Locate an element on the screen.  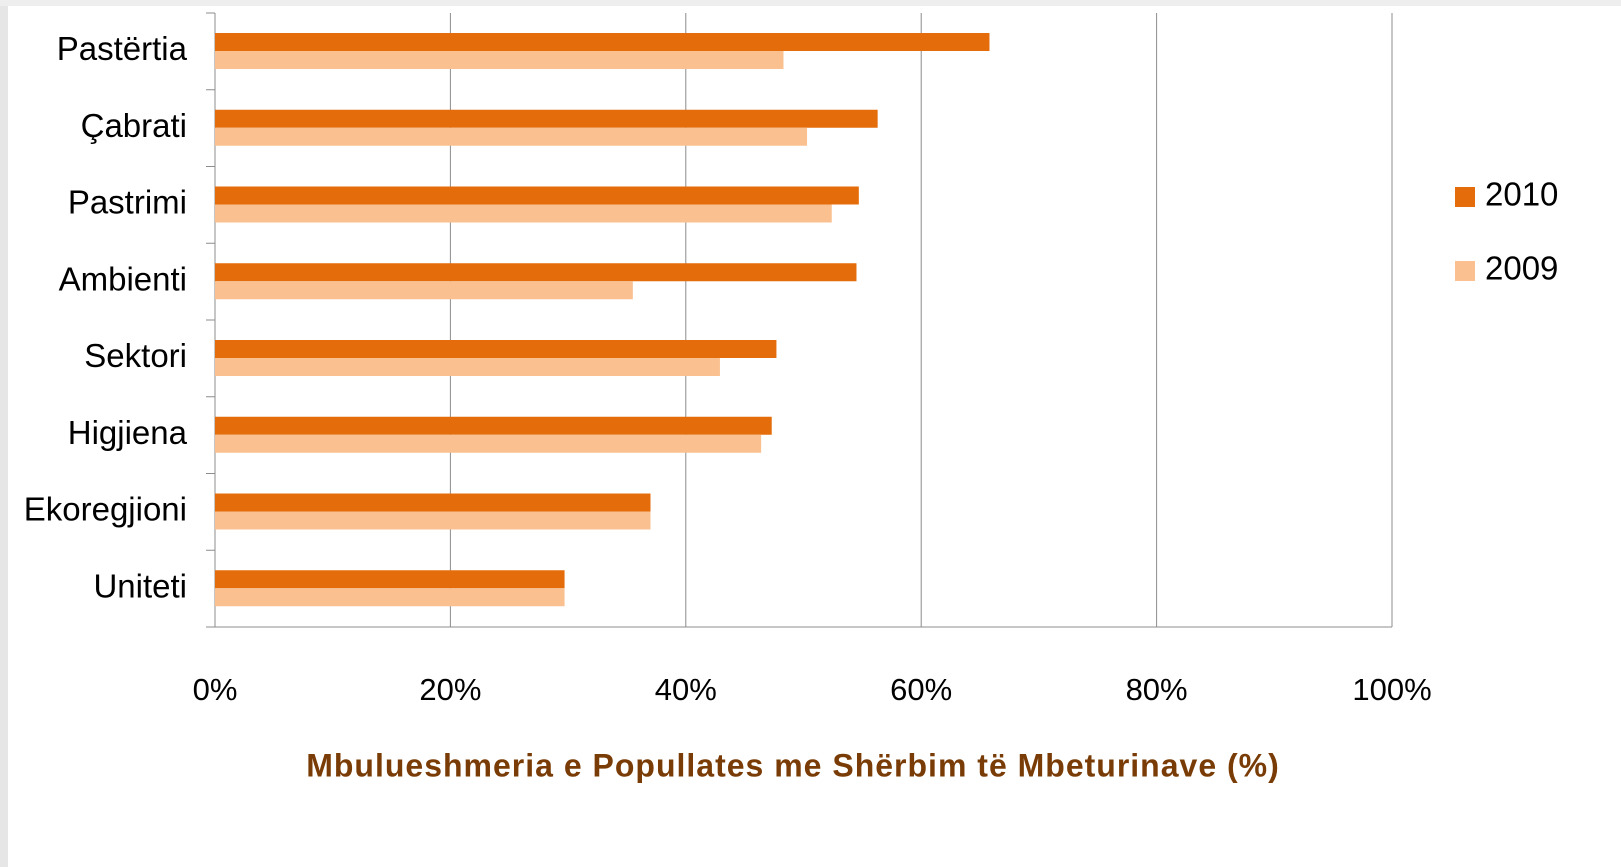
y-tick-label: Sektori is located at coordinates (135, 355).